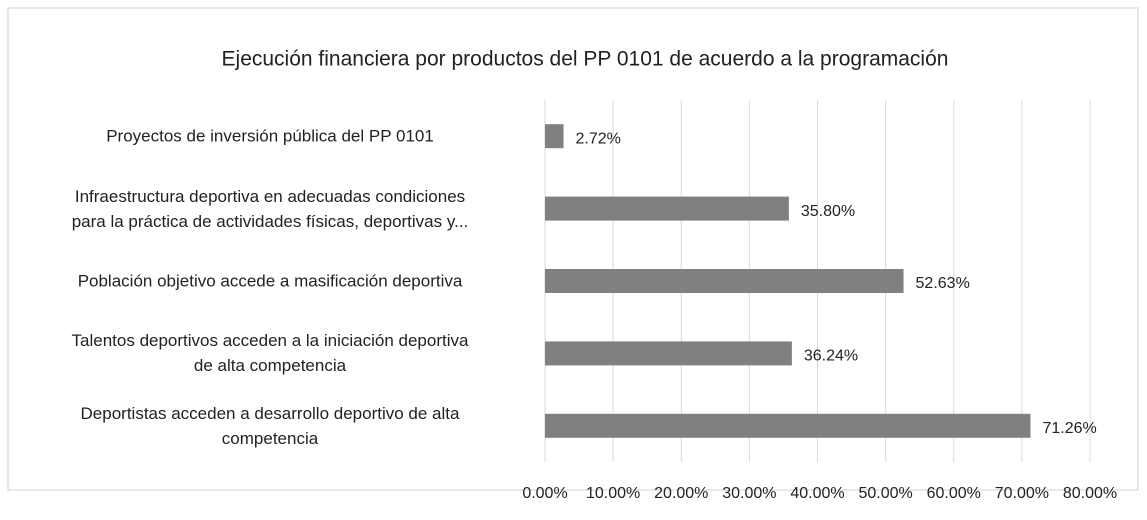  What do you see at coordinates (598, 138) in the screenshot?
I see `value-label: 2.72%` at bounding box center [598, 138].